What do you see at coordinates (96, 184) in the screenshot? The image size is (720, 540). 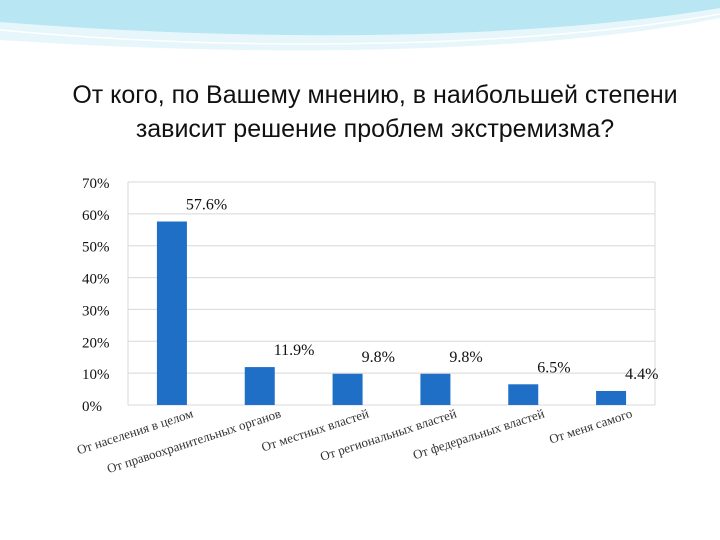 I see `y-tick-label: 70%` at bounding box center [96, 184].